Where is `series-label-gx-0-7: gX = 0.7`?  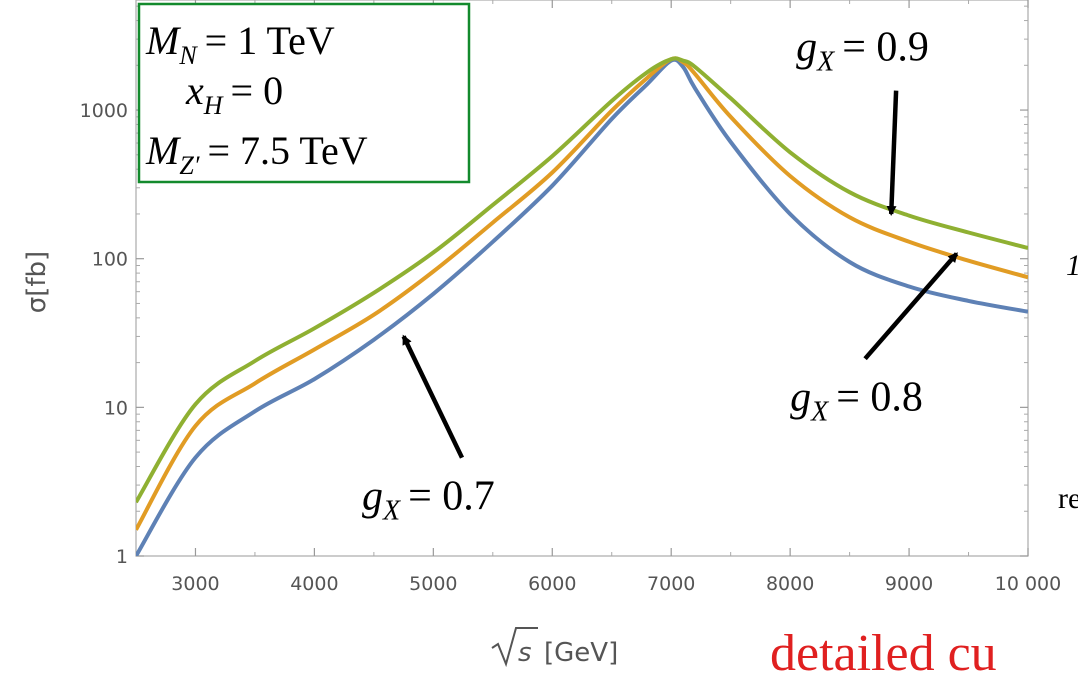
series-label-gx-0-7: gX = 0.7 is located at coordinates (428, 500).